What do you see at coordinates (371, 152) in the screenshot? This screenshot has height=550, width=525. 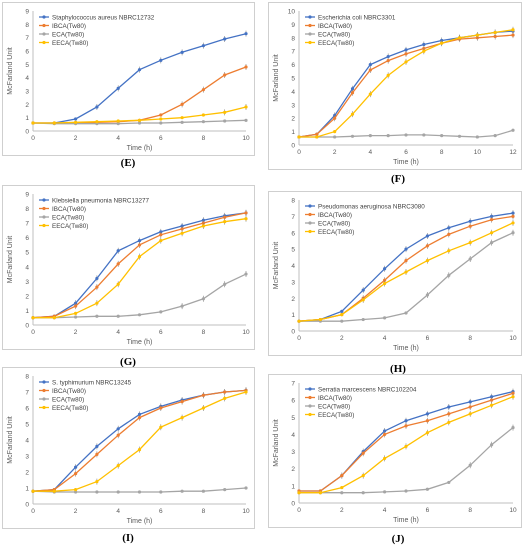 I see `x-tick-label: 4` at bounding box center [371, 152].